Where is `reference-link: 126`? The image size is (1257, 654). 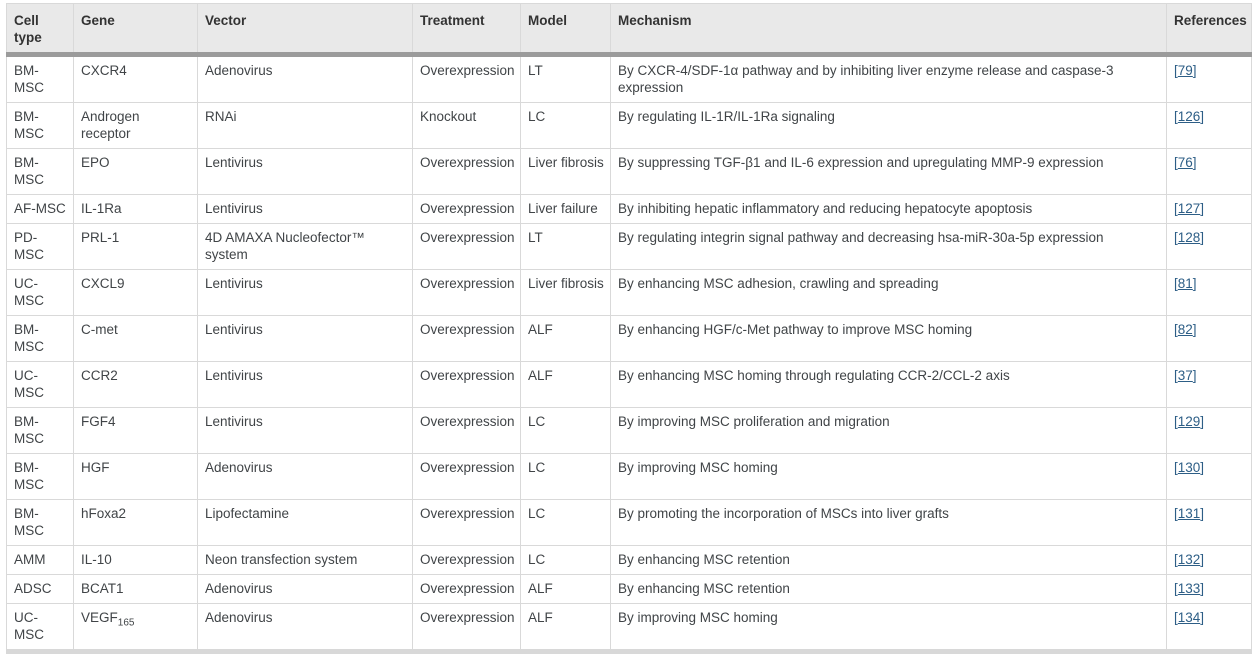
reference-link: 126 is located at coordinates (1189, 116).